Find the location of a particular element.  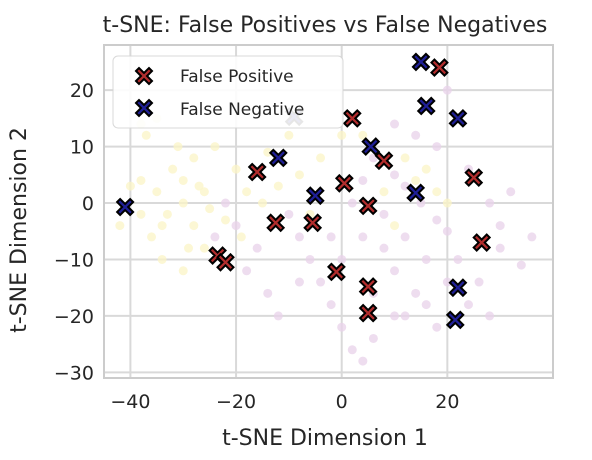

y-tick-label: 0 is located at coordinates (88, 204).